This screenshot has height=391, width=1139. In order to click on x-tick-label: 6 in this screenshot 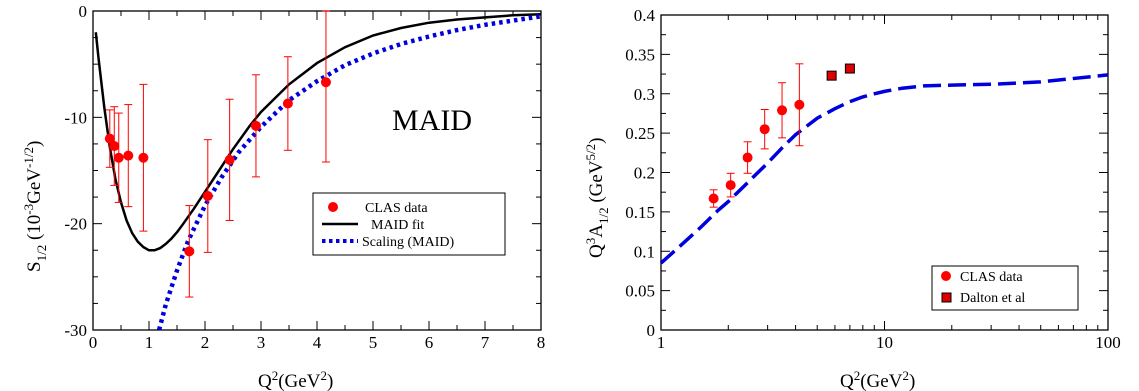, I will do `click(429, 342)`.